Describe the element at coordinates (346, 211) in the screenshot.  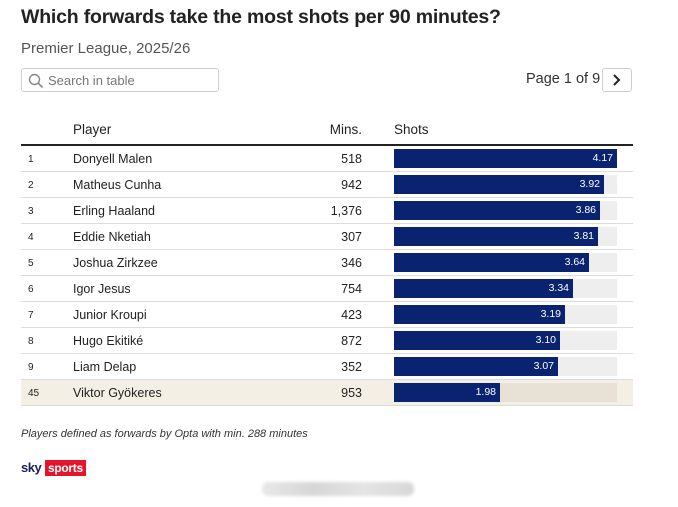
I see `row-minutes: 1,376` at that location.